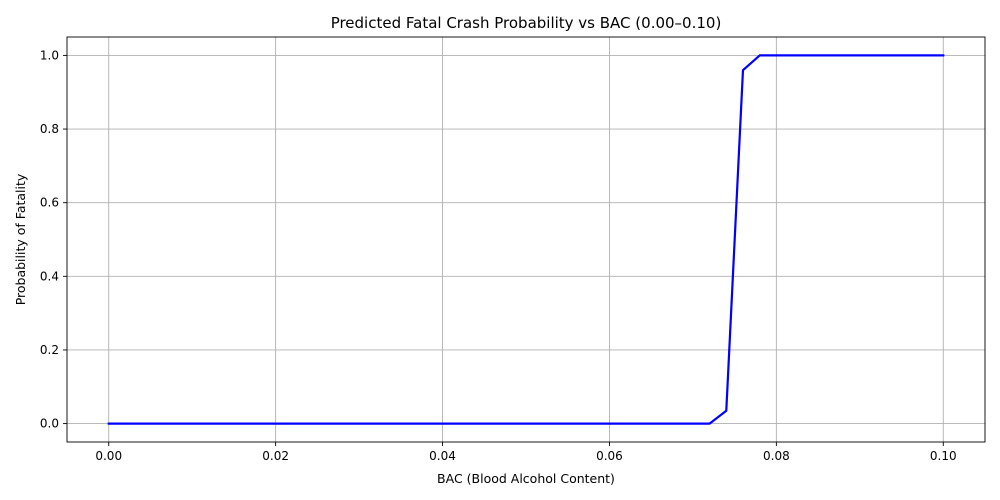  I want to click on y-tick: 0.6, so click(53, 203).